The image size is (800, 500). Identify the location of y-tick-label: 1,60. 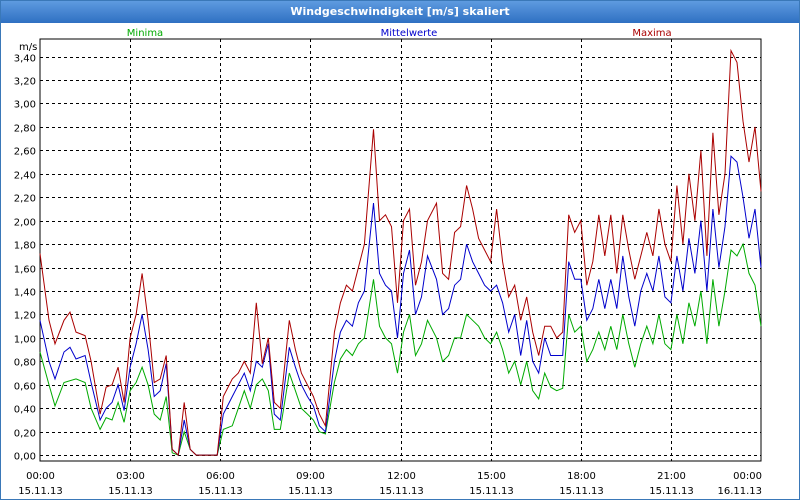
(25, 270).